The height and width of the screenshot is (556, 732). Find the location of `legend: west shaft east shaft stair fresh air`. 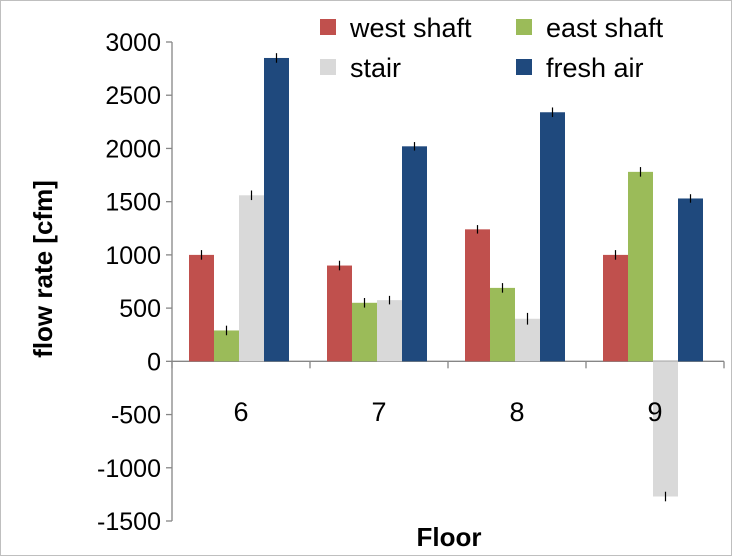

legend: west shaft east shaft stair fresh air is located at coordinates (492, 48).